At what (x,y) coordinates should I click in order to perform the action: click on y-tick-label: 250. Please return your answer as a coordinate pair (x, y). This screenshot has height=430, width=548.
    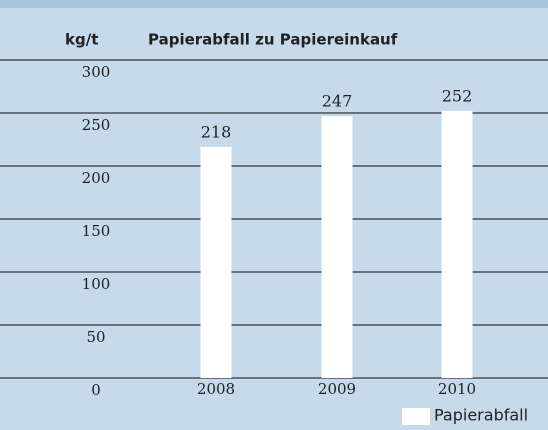
    Looking at the image, I should click on (96, 125).